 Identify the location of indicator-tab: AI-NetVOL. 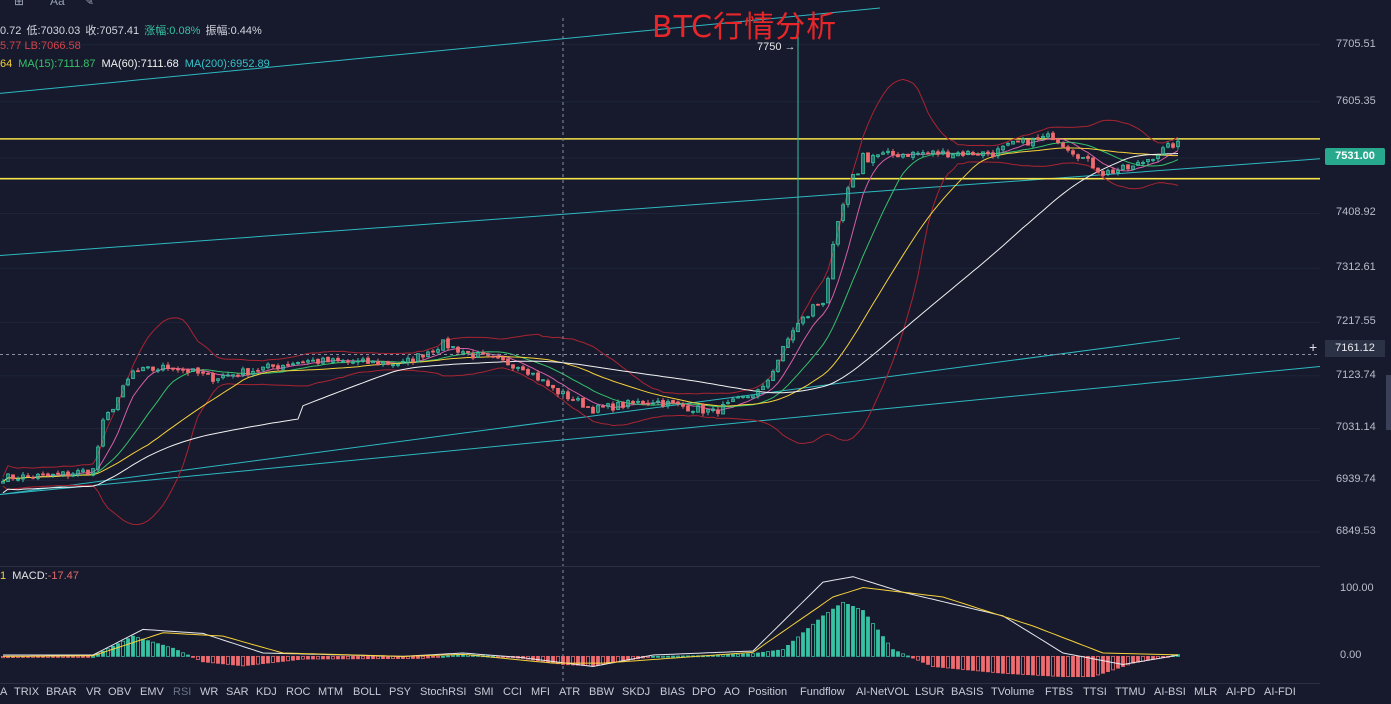
(883, 692).